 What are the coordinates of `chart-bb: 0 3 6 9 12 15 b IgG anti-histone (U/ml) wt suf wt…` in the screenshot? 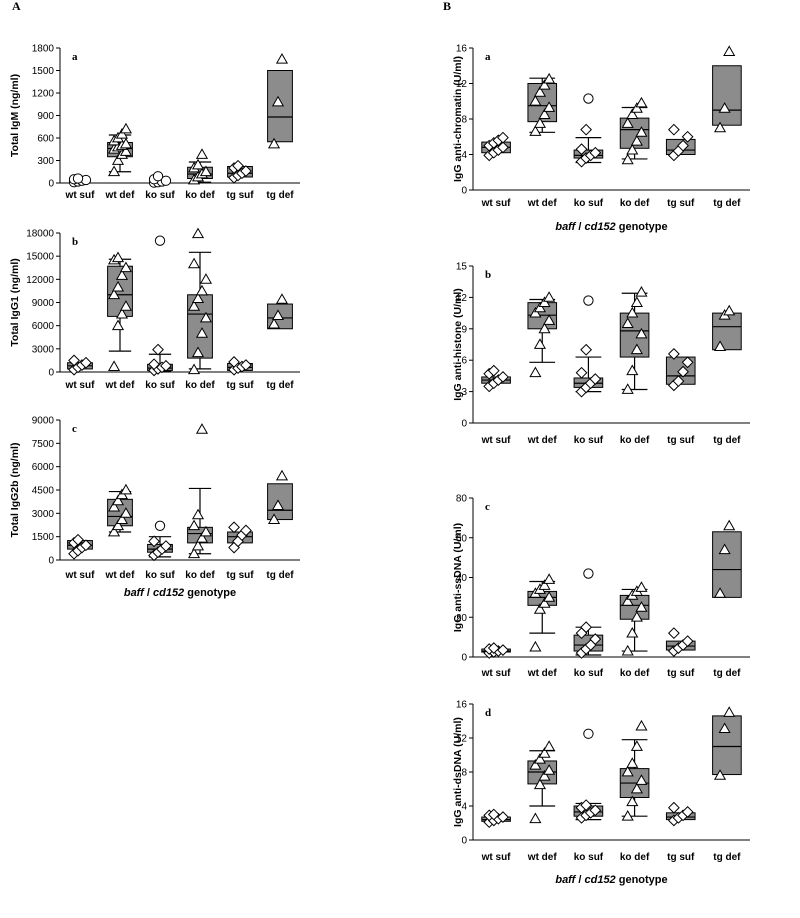 It's located at (601, 354).